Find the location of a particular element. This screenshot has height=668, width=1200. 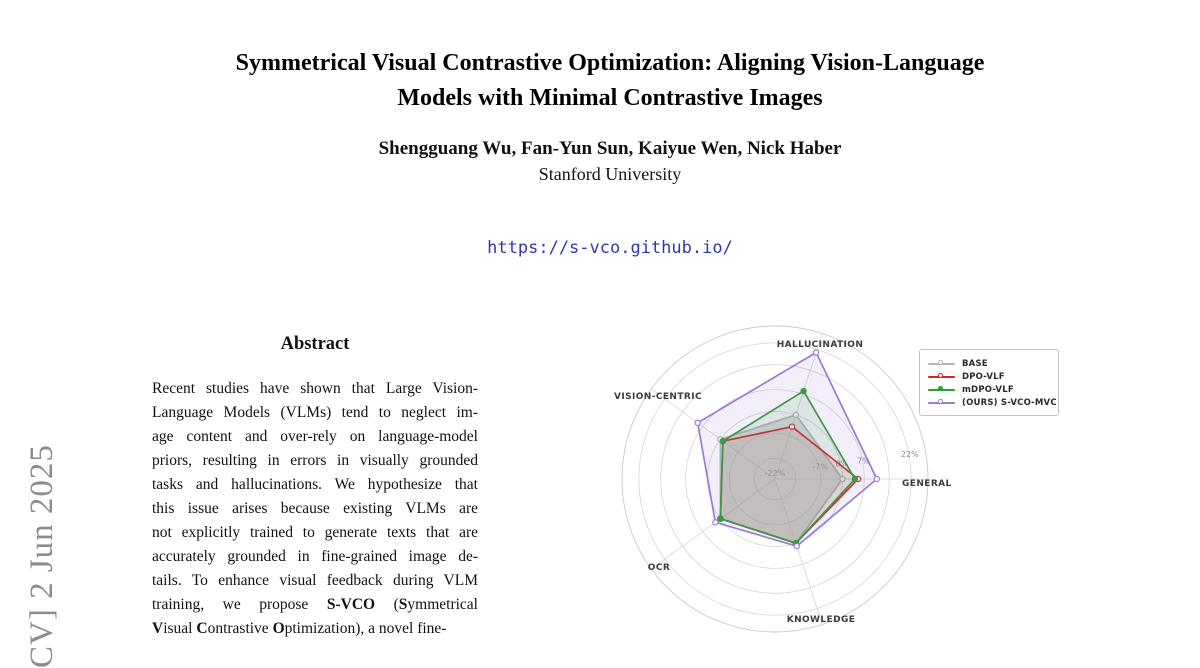

project-url-wrap: https://s-vco.github.io/ is located at coordinates (610, 248).